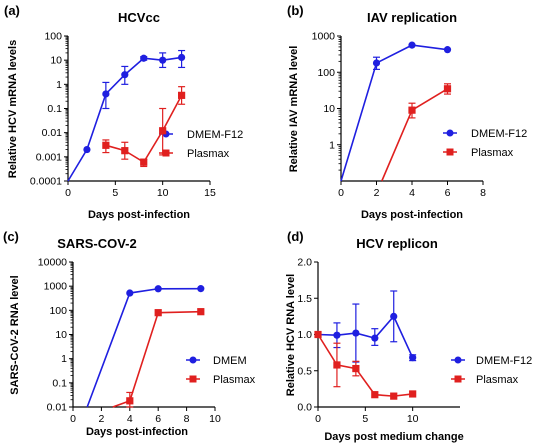 This screenshot has width=550, height=448. Describe the element at coordinates (304, 299) in the screenshot. I see `y-tick-label: 1.5` at that location.